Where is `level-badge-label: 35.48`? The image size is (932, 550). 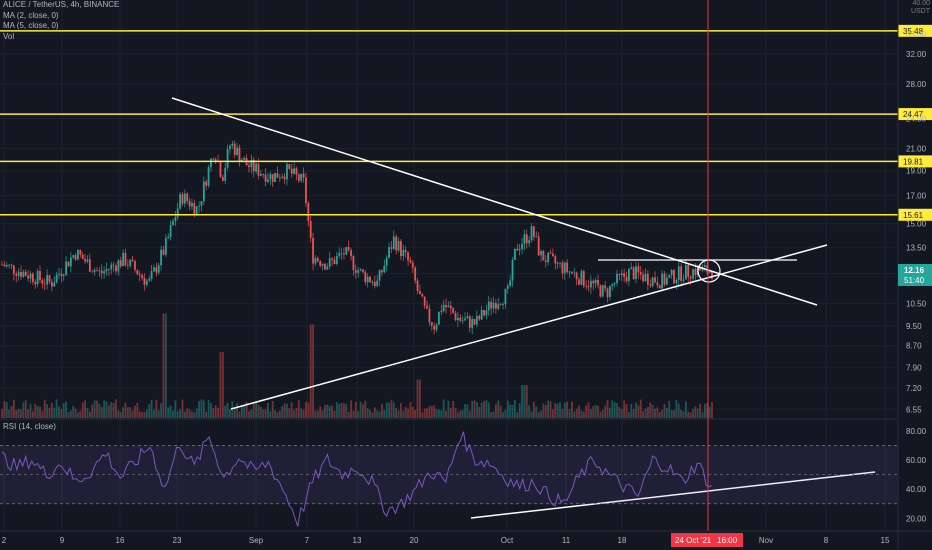 level-badge-label: 35.48 is located at coordinates (913, 31).